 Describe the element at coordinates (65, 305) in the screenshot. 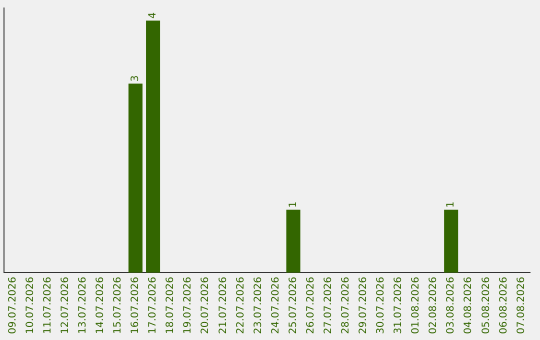

I see `x-tick-label: 12.07.2026` at that location.